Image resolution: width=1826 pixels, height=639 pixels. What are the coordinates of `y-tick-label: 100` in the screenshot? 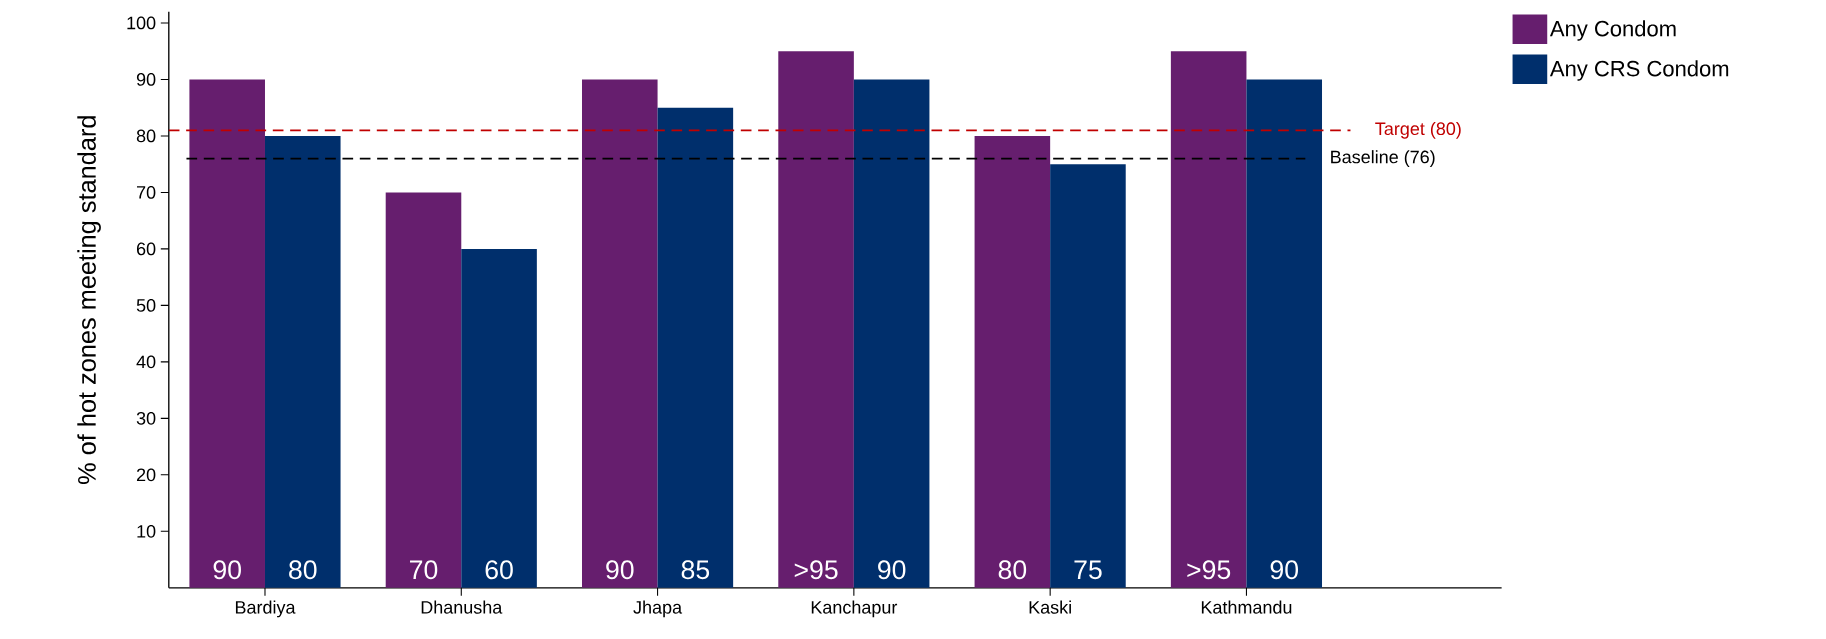 It's located at (141, 23).